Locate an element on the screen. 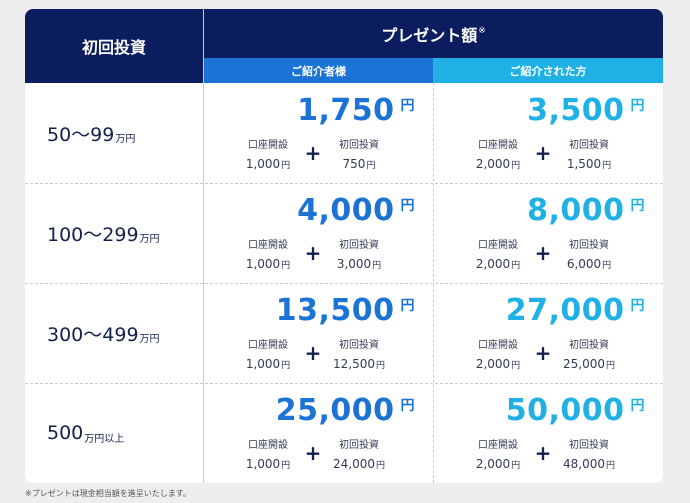 This screenshot has width=690, height=503. header-initial-investment: 初回投資 is located at coordinates (114, 46).